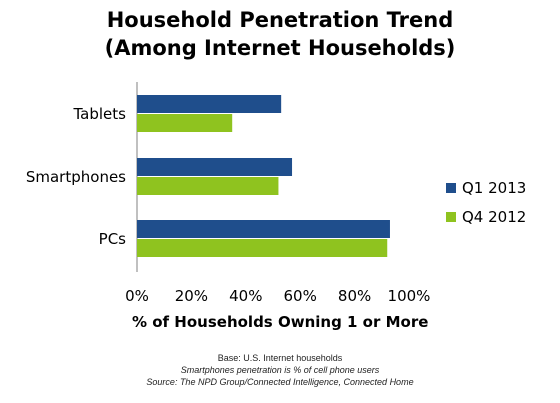 The height and width of the screenshot is (403, 560). Describe the element at coordinates (451, 217) in the screenshot. I see `legend-swatch-q4-2012` at that location.